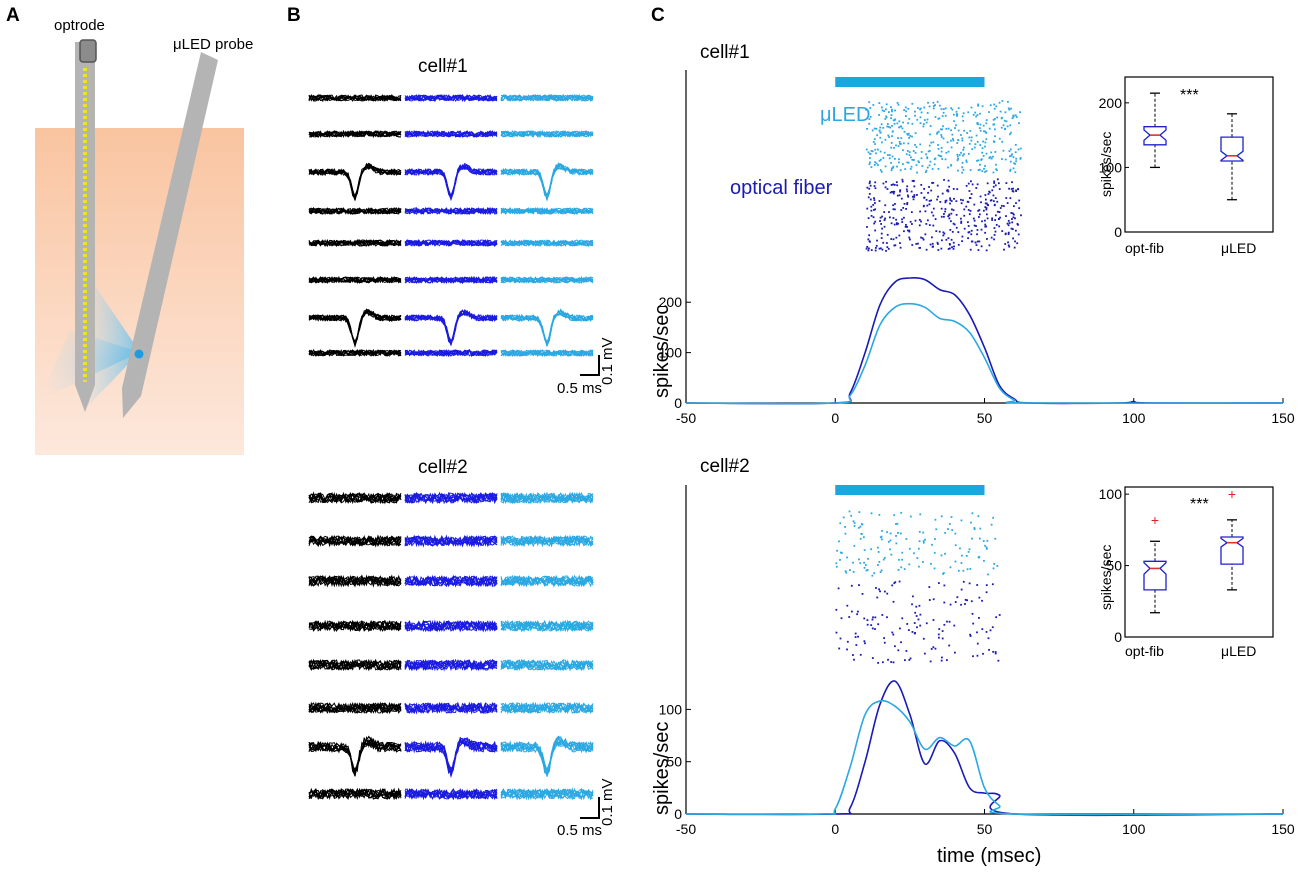 This screenshot has width=1300, height=873. I want to click on box-plot-μLED, so click(1232, 157).